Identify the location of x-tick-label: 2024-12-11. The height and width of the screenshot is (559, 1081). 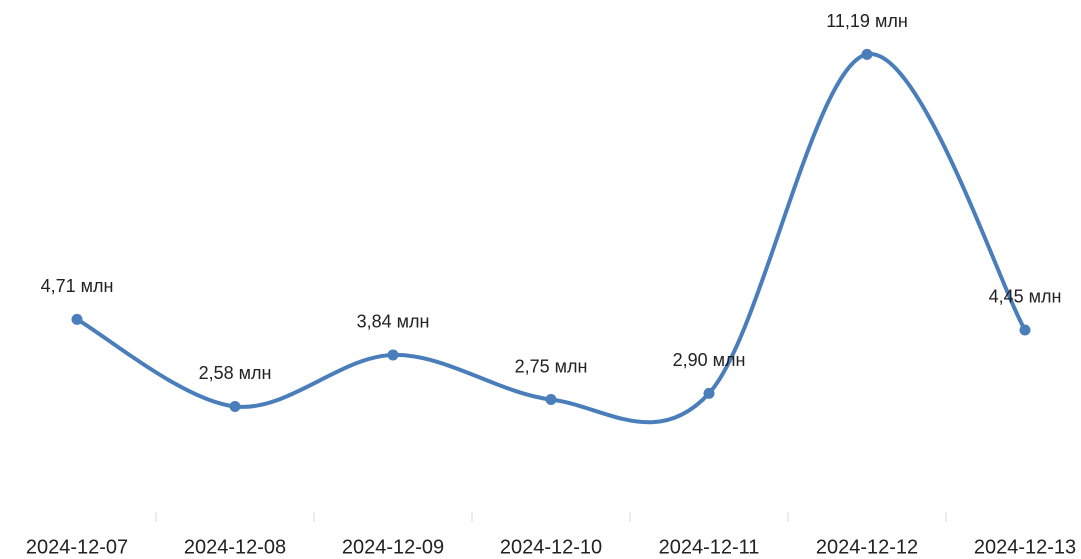
(709, 547).